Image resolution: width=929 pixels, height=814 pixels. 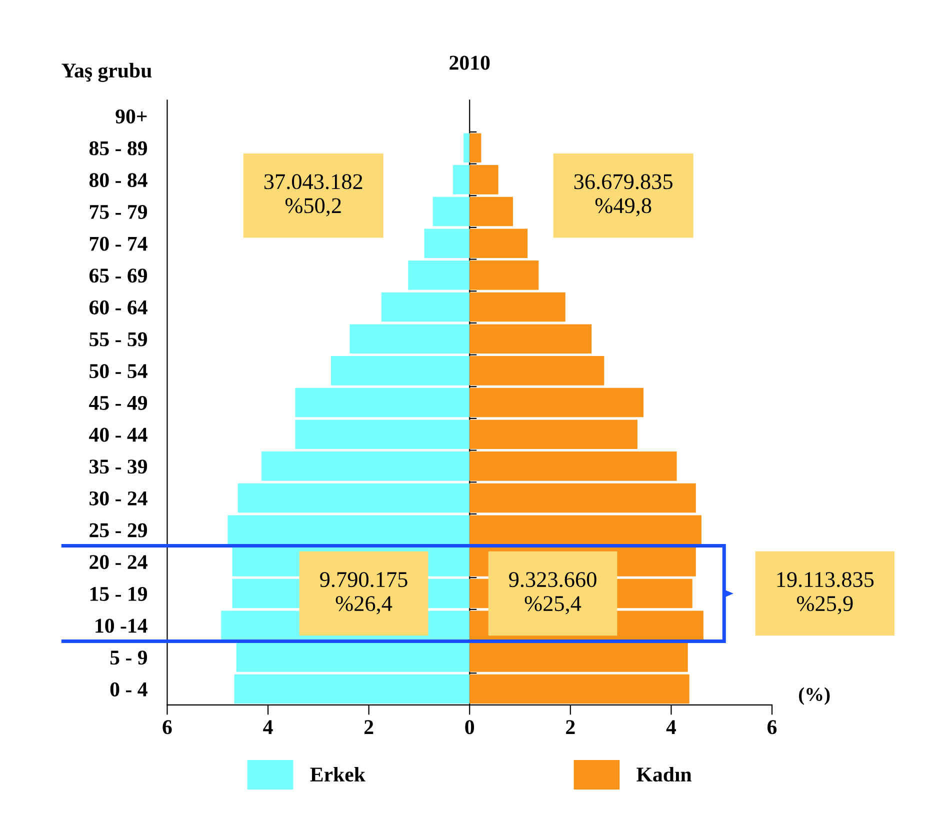 I want to click on y-tick-label: 85 - 89, so click(x=118, y=148).